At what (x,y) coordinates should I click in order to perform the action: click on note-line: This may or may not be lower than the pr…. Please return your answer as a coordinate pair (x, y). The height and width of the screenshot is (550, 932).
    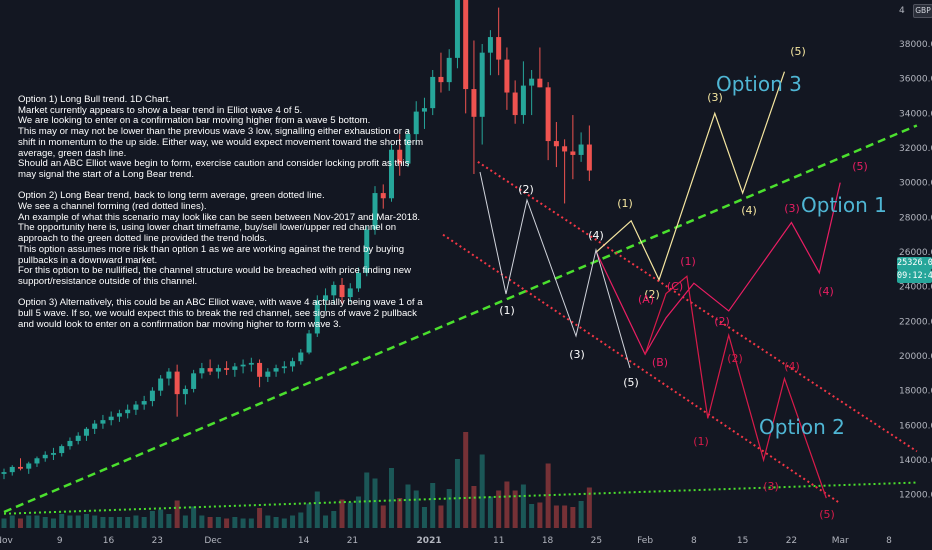
    Looking at the image, I should click on (221, 142).